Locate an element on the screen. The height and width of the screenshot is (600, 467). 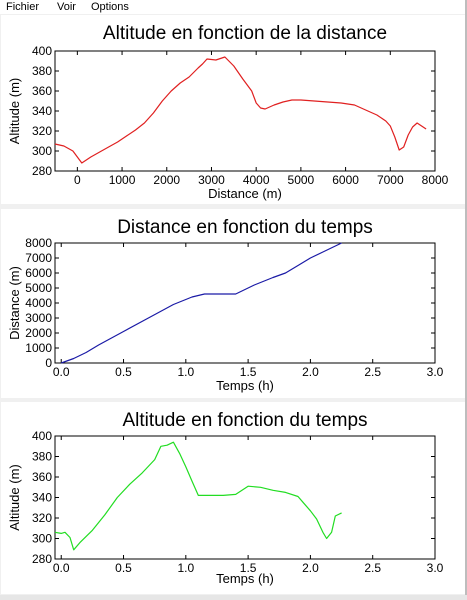
y-axis-label: Distance (m) is located at coordinates (14, 303).